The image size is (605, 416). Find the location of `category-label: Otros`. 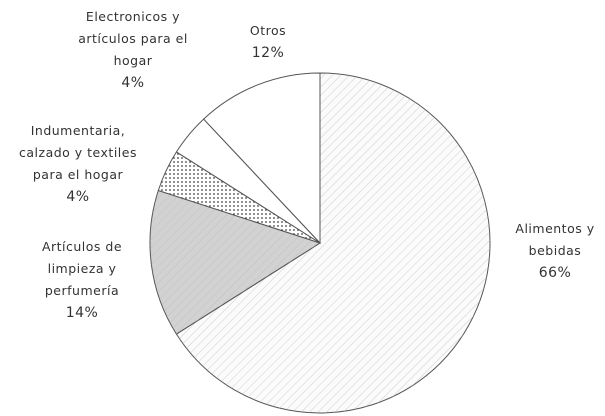

category-label: Otros is located at coordinates (268, 30).